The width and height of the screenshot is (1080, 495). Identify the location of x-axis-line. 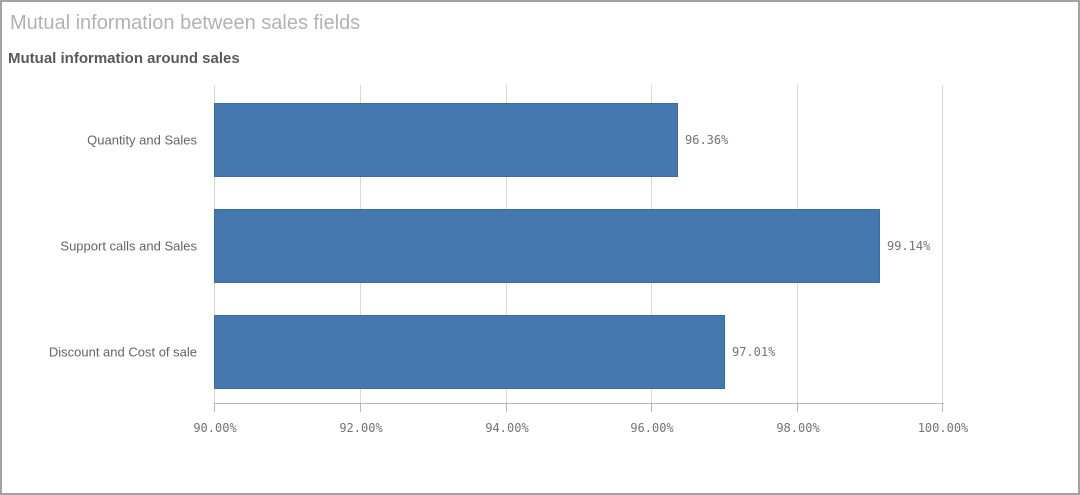
(579, 403).